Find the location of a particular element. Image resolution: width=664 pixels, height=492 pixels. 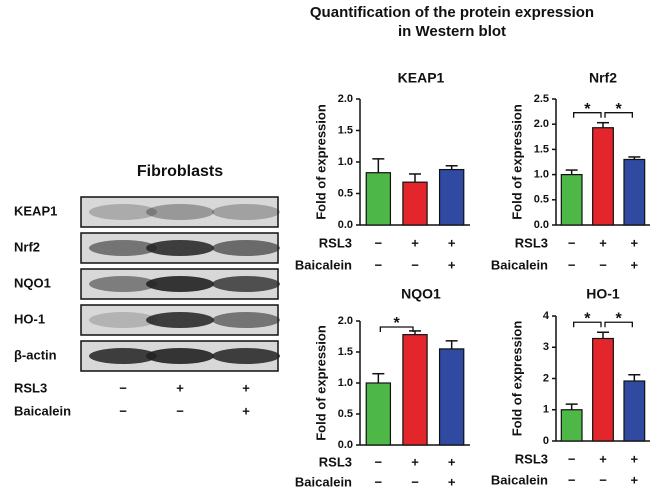

figure-title: Quantification of the protein expression is located at coordinates (452, 12).